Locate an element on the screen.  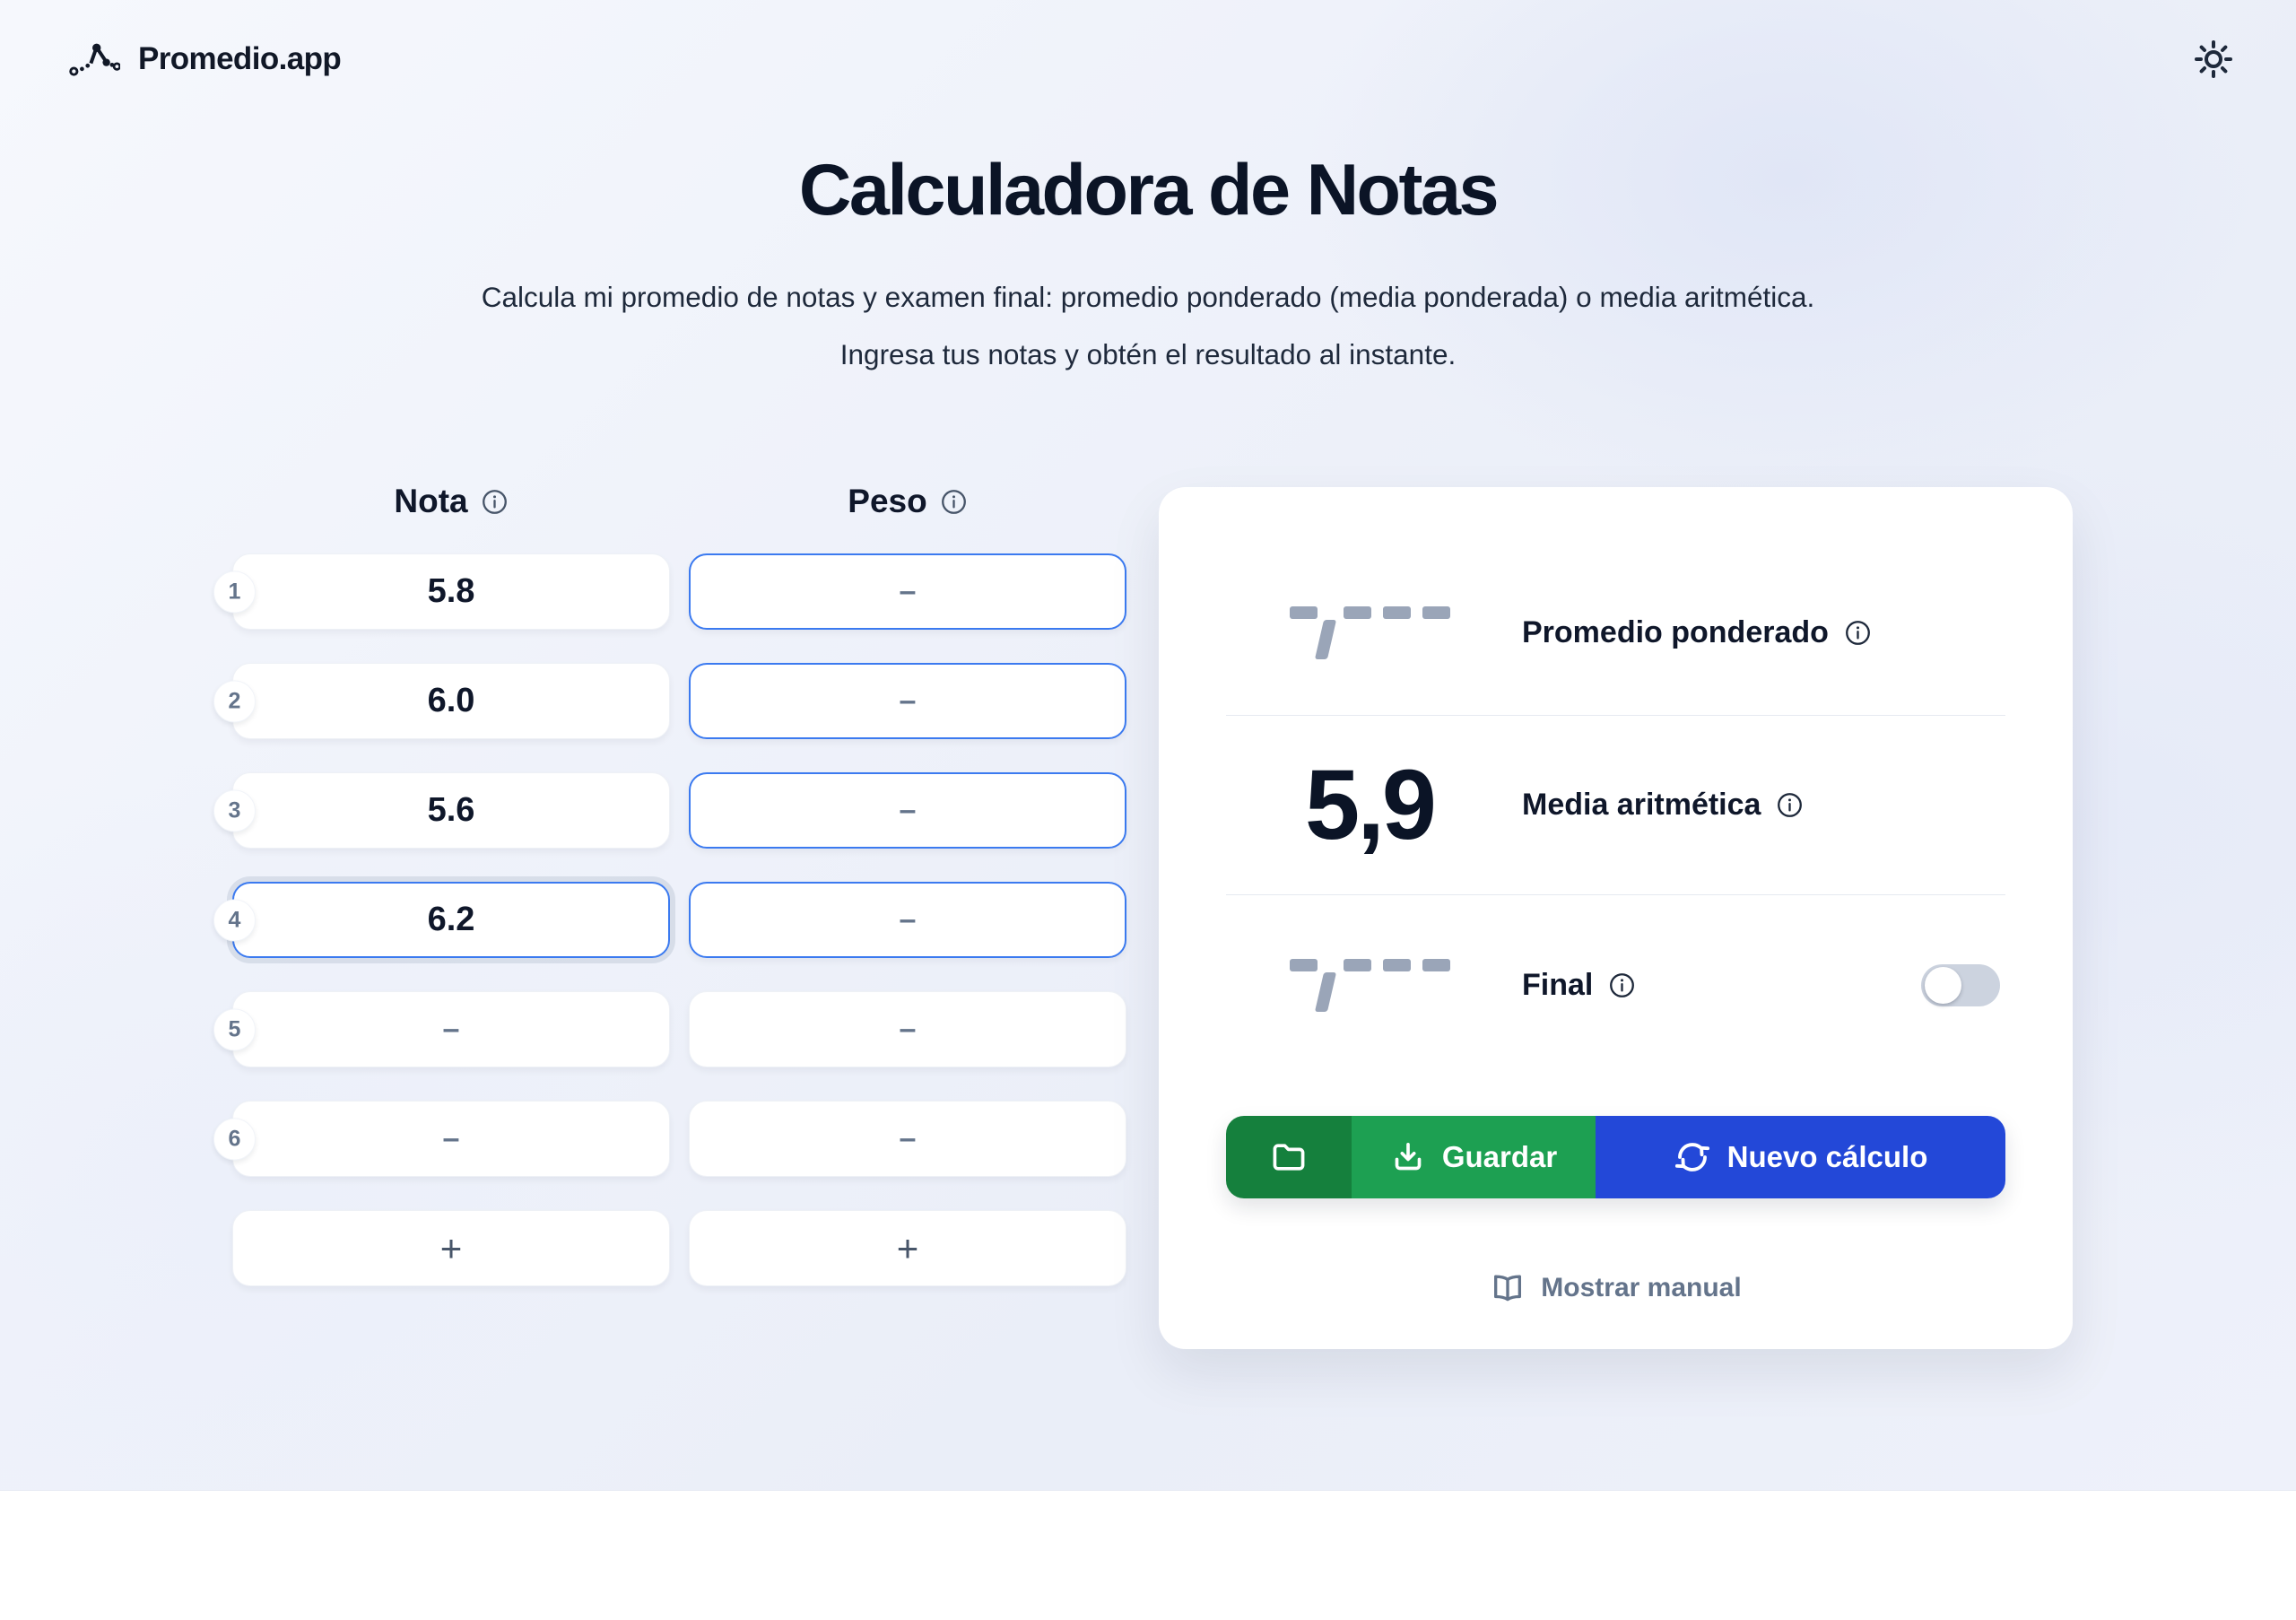
nota-input-3: 5.6 is located at coordinates (451, 811).